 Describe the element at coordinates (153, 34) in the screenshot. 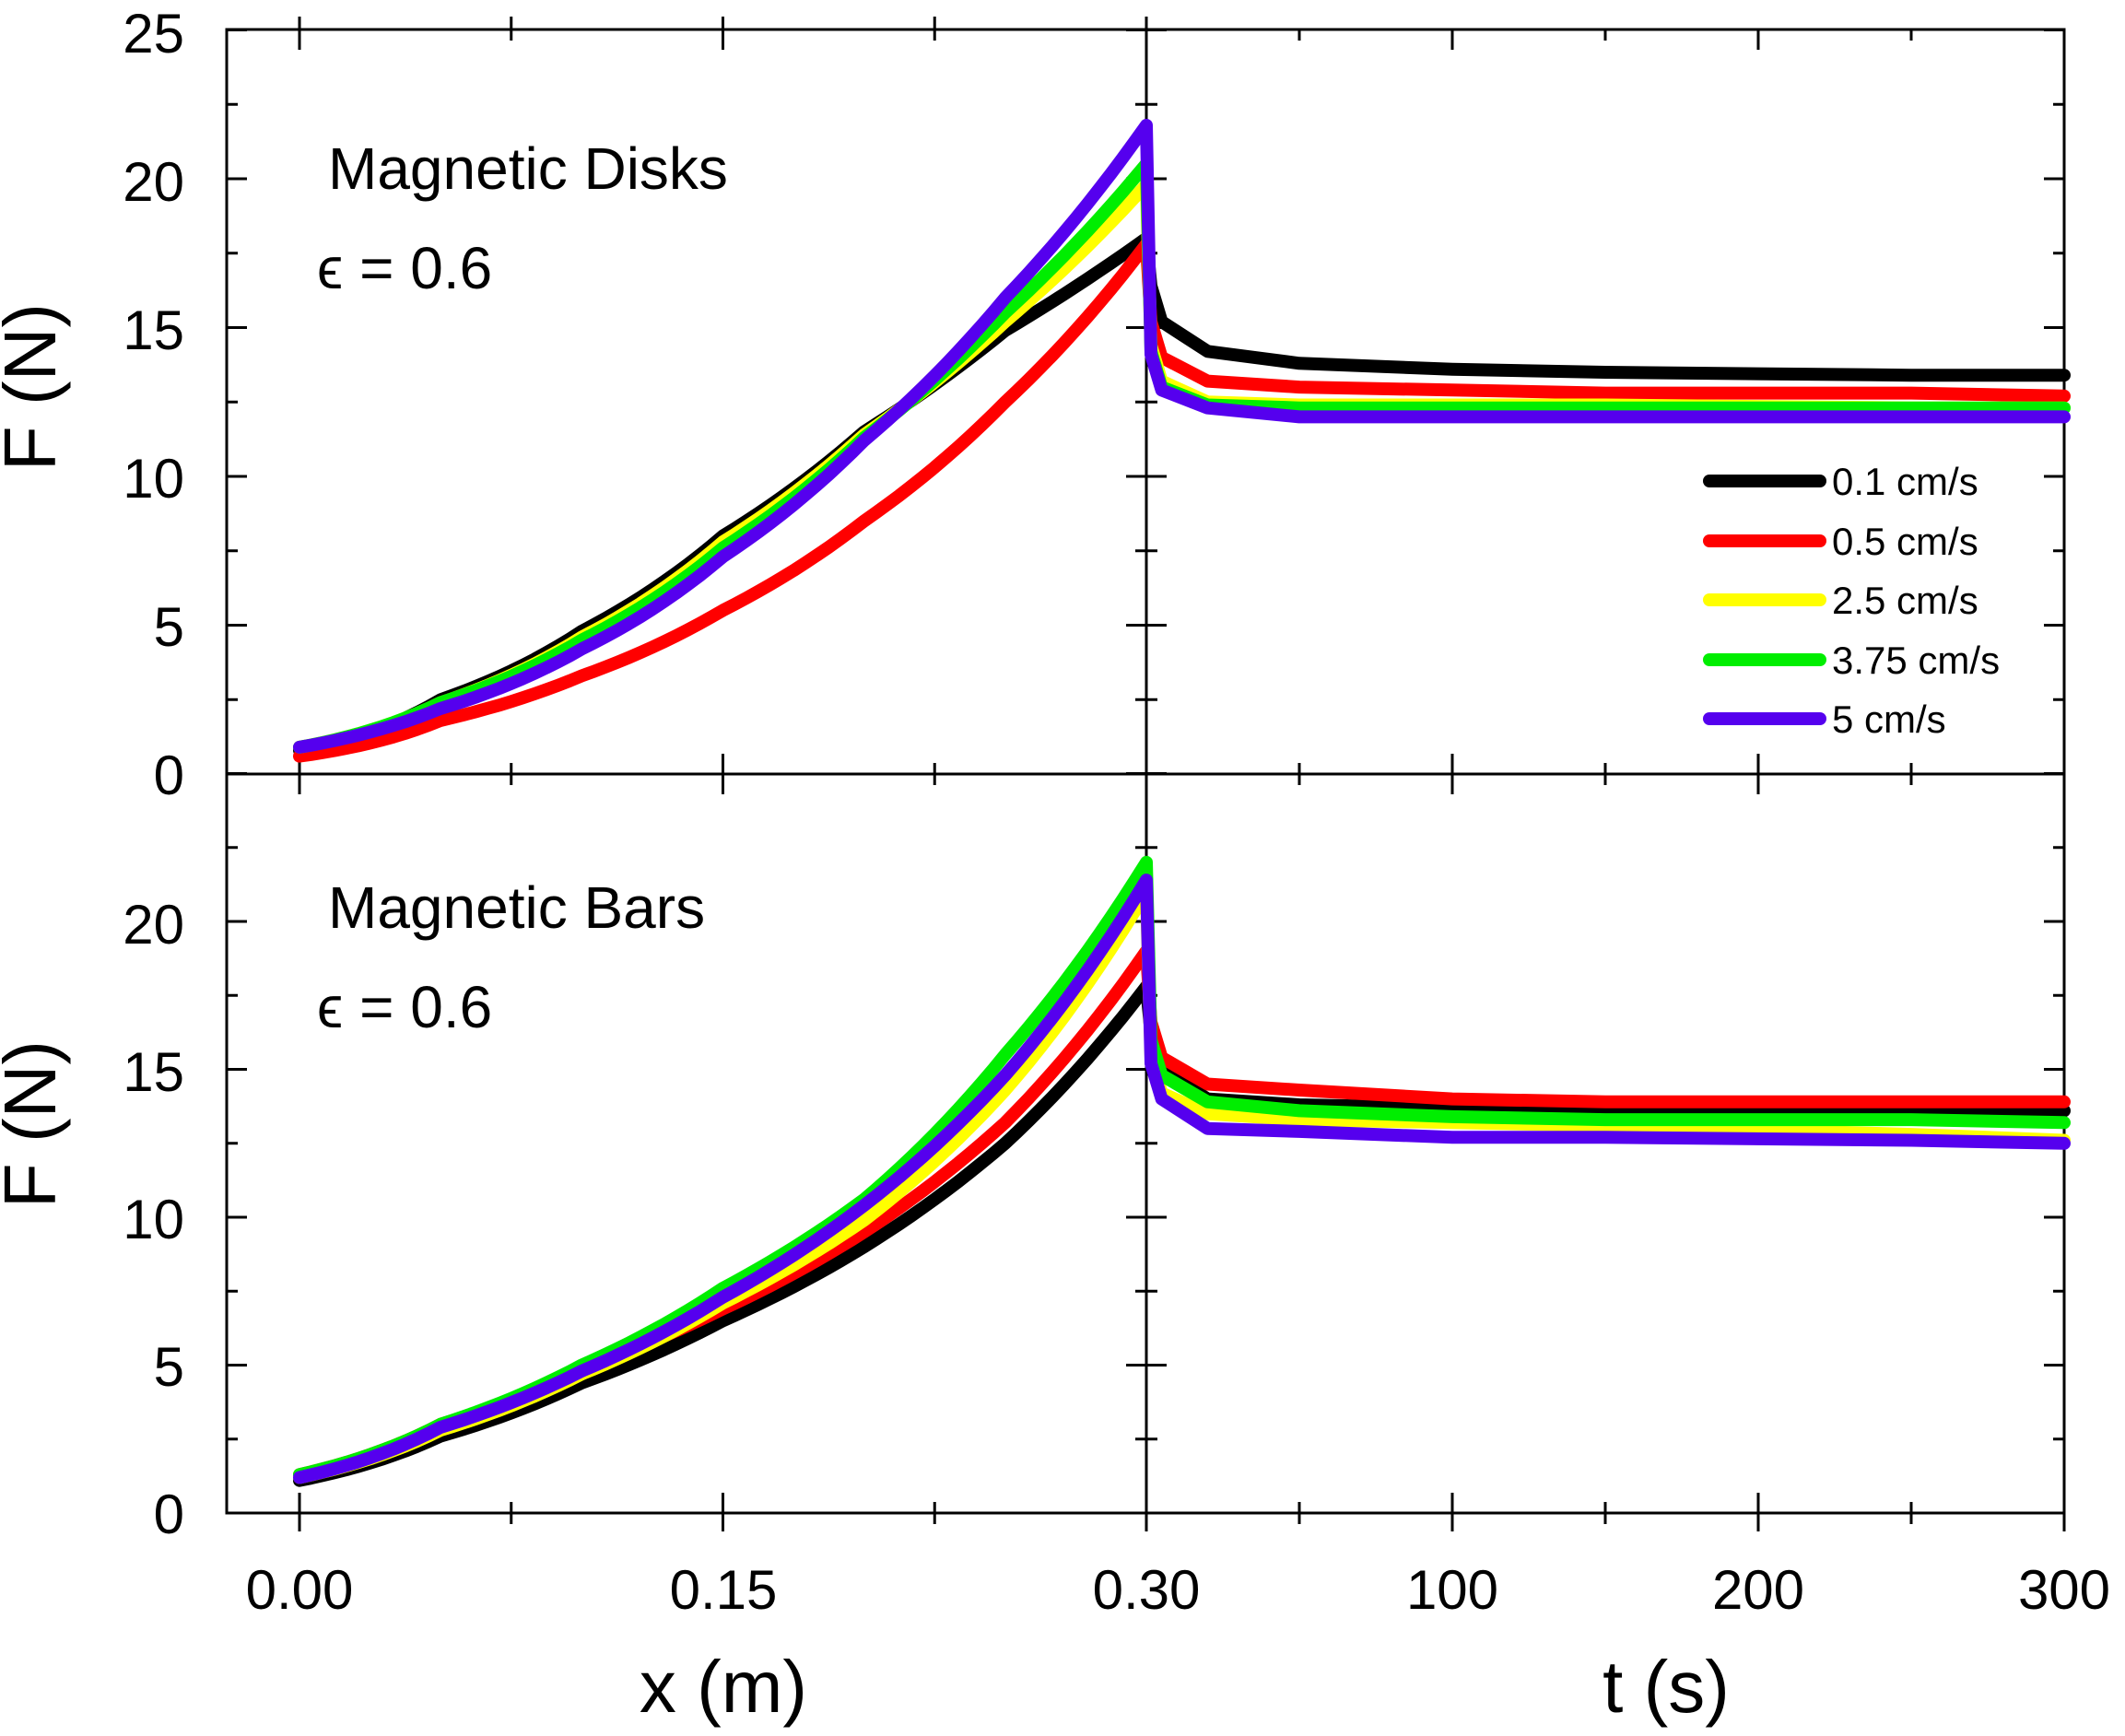

I see `y-tick-label: 25` at that location.